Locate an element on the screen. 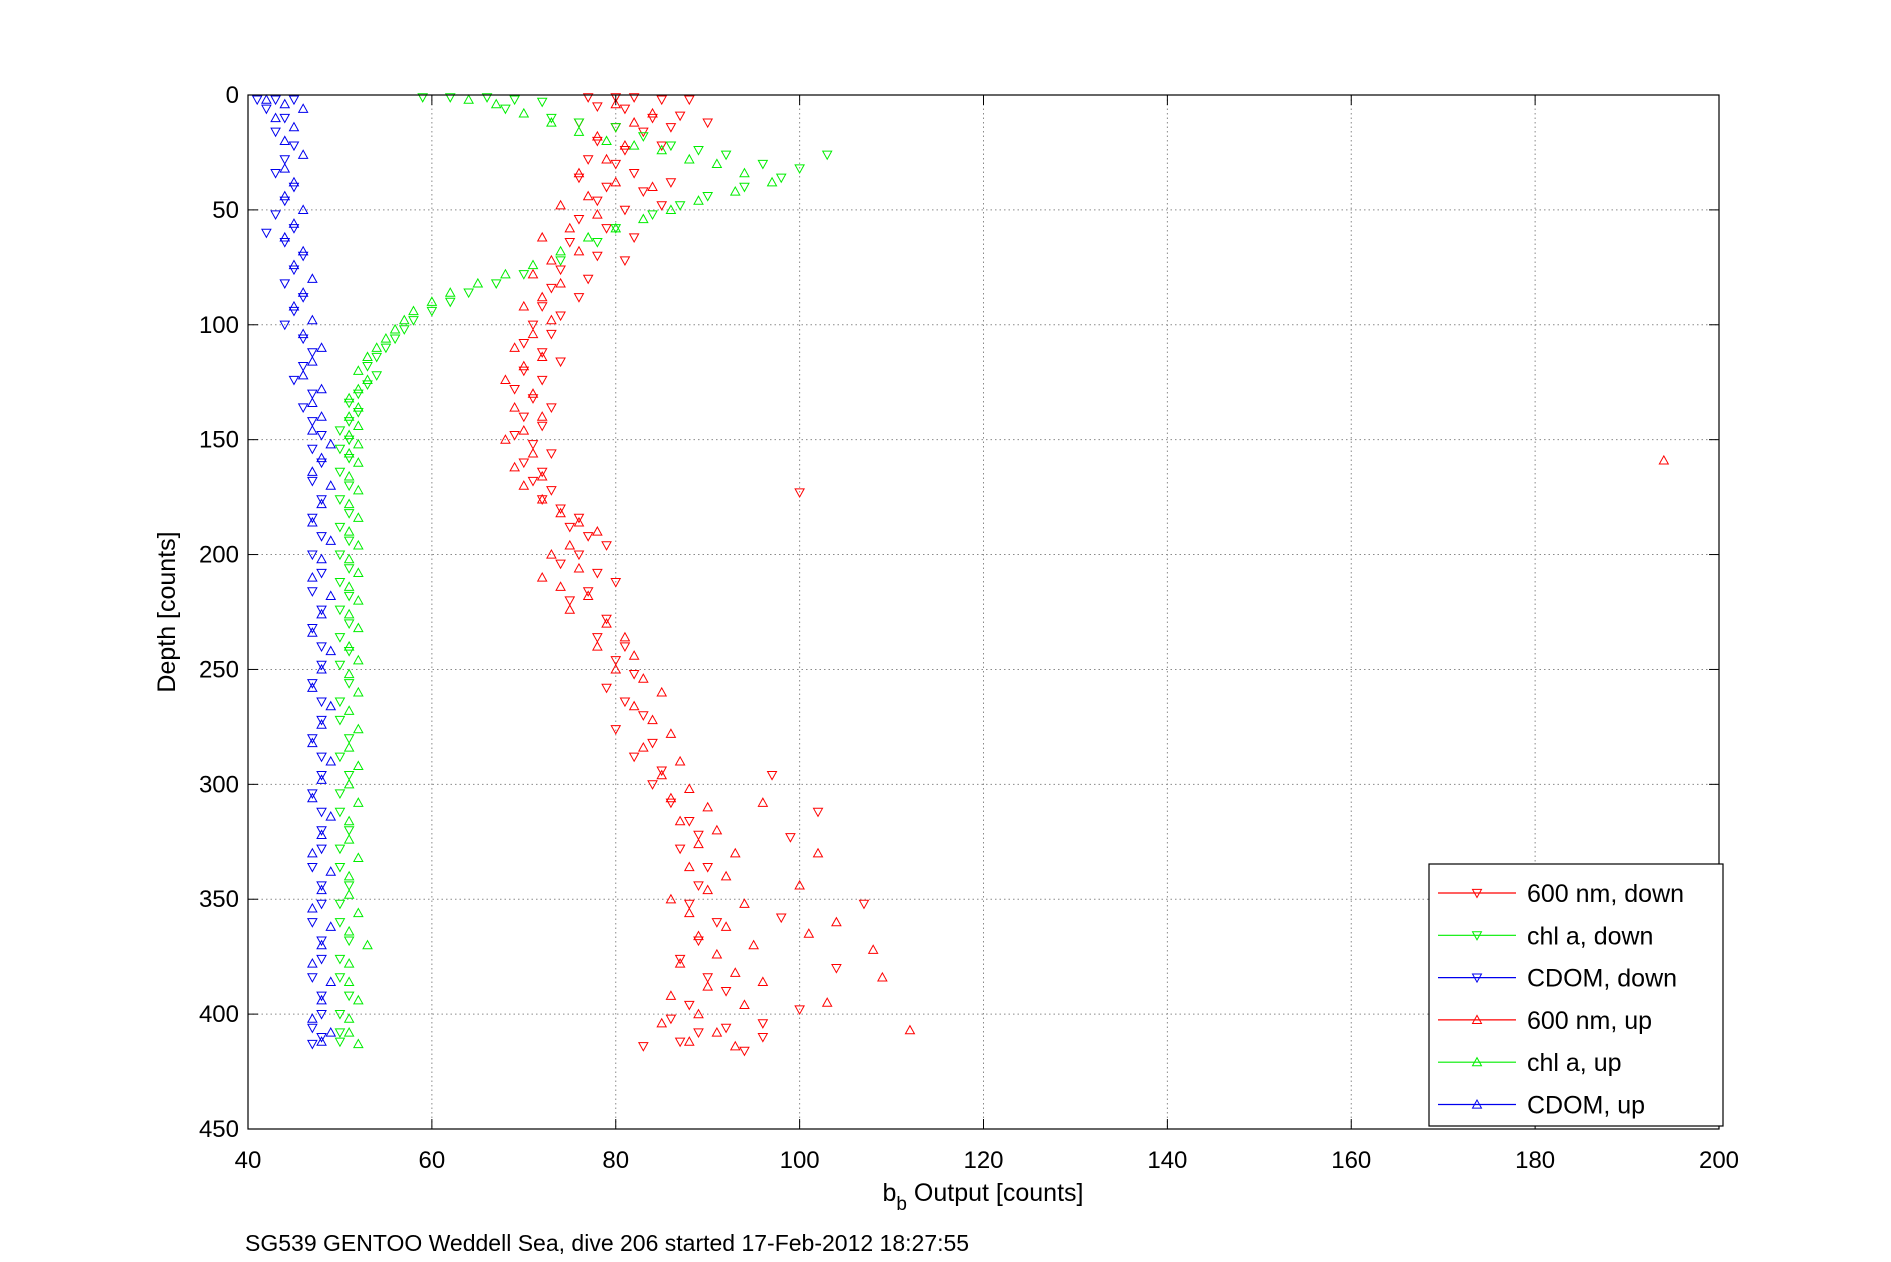  legend-marker is located at coordinates (1477, 978).